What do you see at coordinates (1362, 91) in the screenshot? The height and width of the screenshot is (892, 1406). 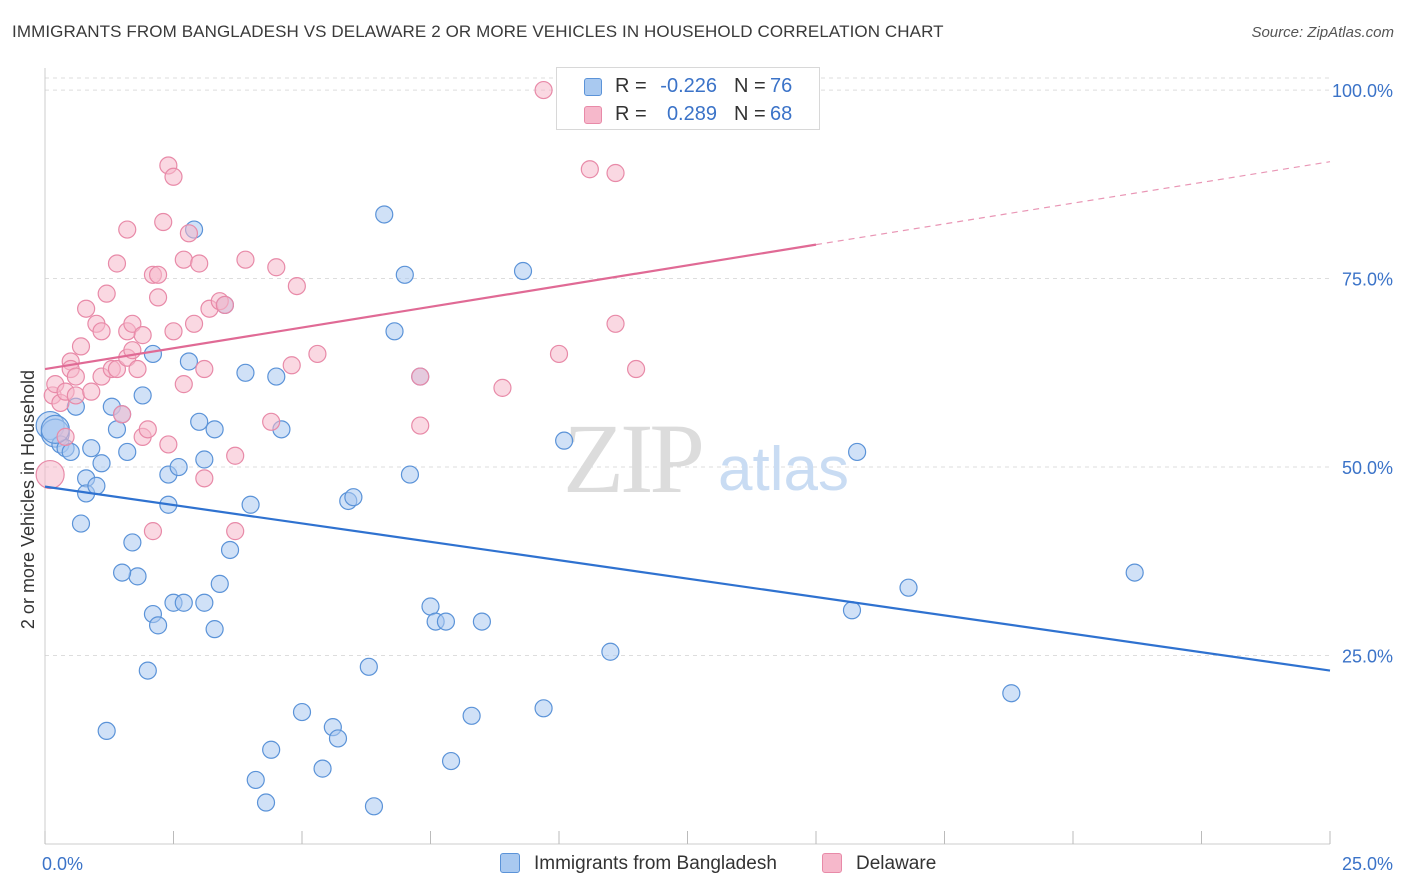 I see `y-tick-label: 100.0%` at bounding box center [1362, 91].